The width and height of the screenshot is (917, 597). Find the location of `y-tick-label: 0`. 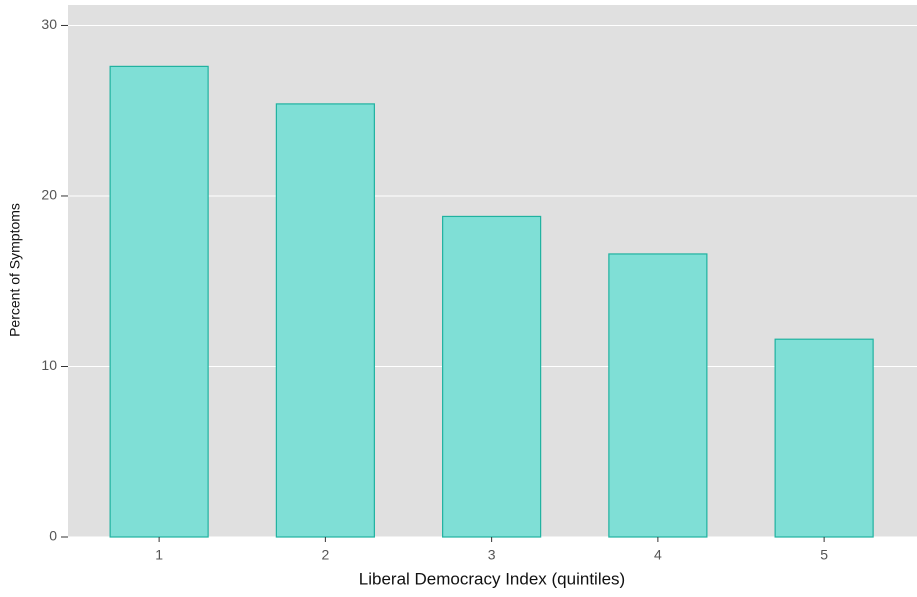

y-tick-label: 0 is located at coordinates (53, 536).